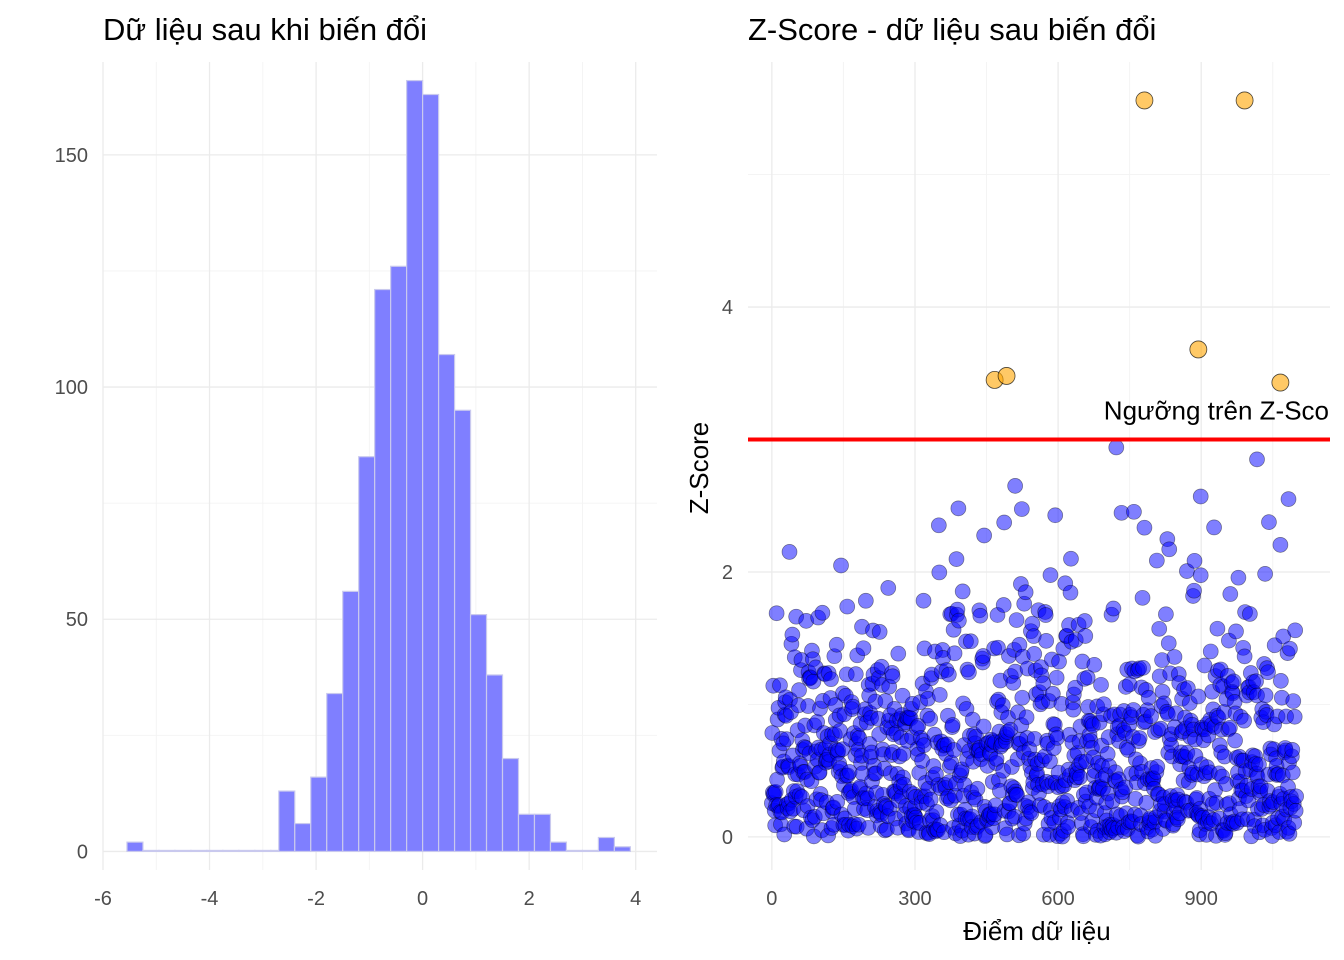 Image resolution: width=1344 pixels, height=960 pixels. Describe the element at coordinates (1216, 411) in the screenshot. I see `threshold-label: Ngưỡng trên Z-Sco` at that location.